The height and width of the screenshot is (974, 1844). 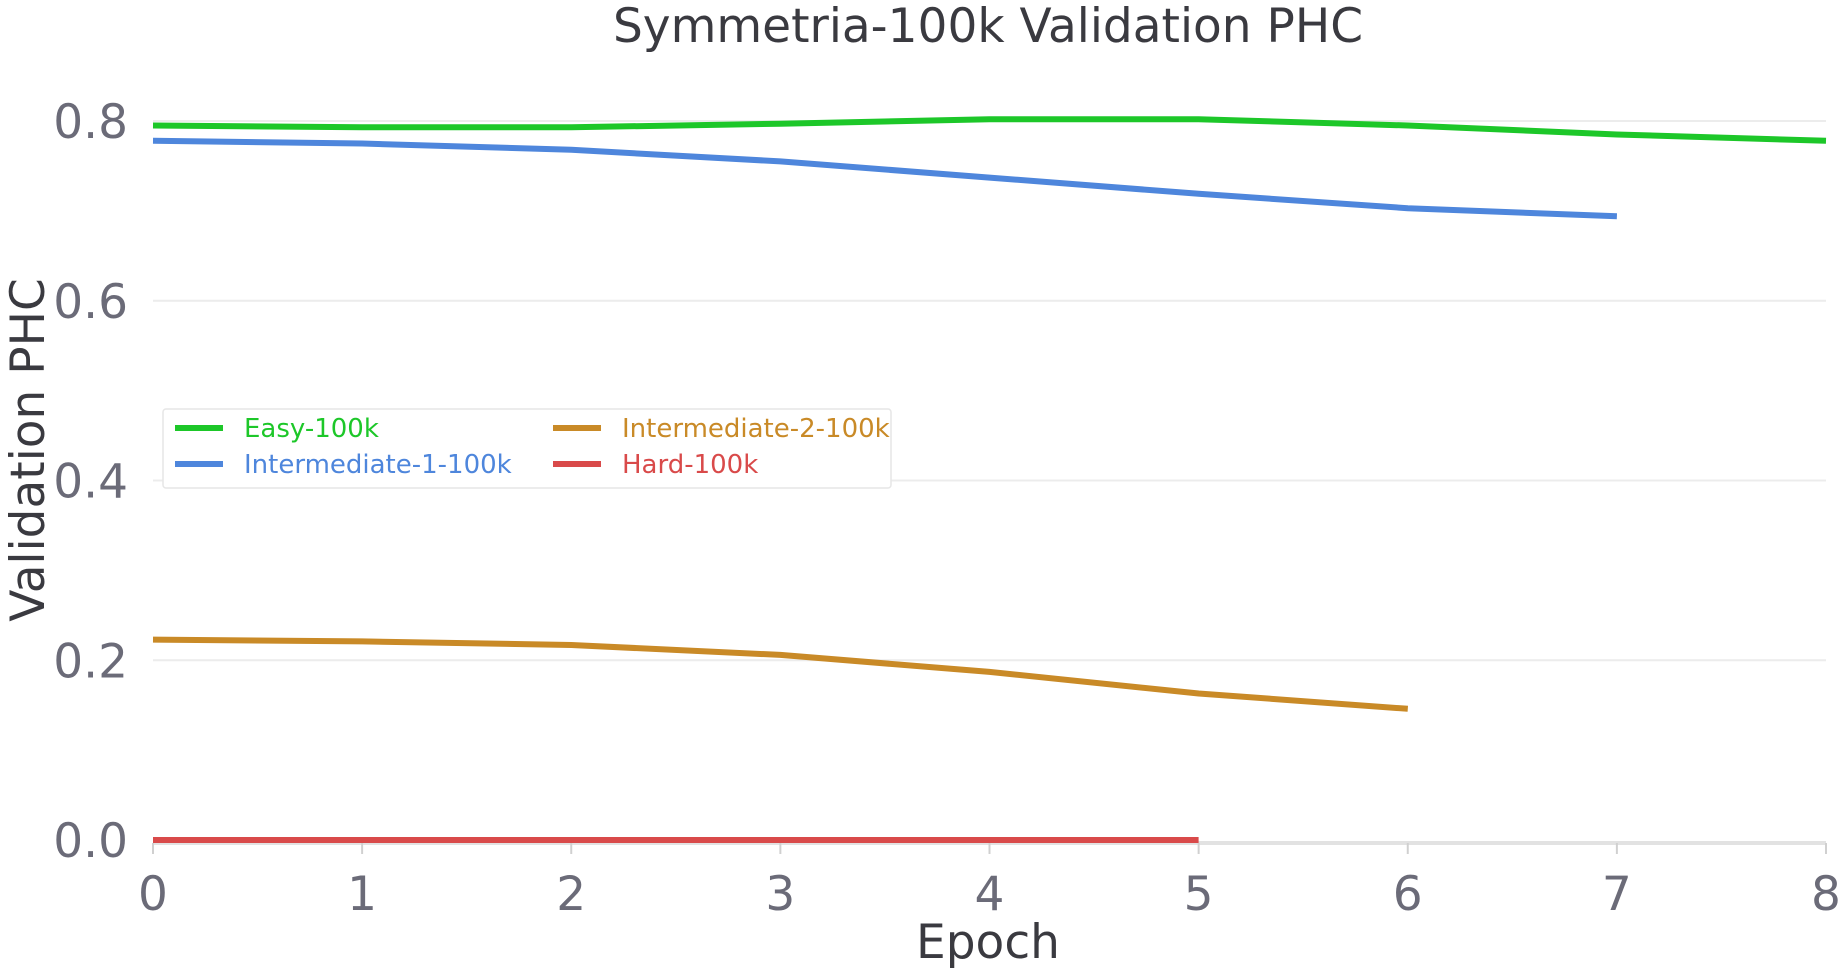 What do you see at coordinates (90, 302) in the screenshot?
I see `y-tick-label: 0.6` at bounding box center [90, 302].